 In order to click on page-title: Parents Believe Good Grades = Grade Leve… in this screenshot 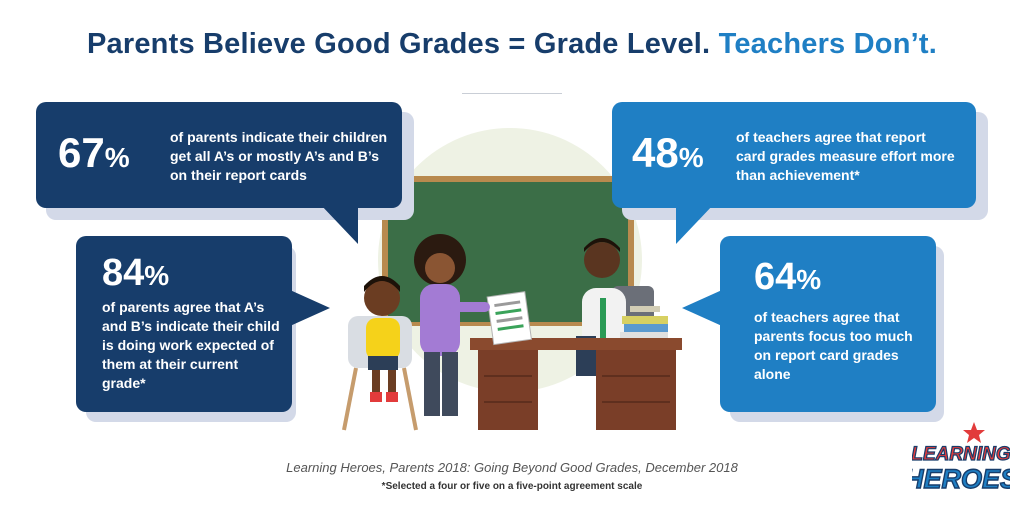, I will do `click(512, 44)`.